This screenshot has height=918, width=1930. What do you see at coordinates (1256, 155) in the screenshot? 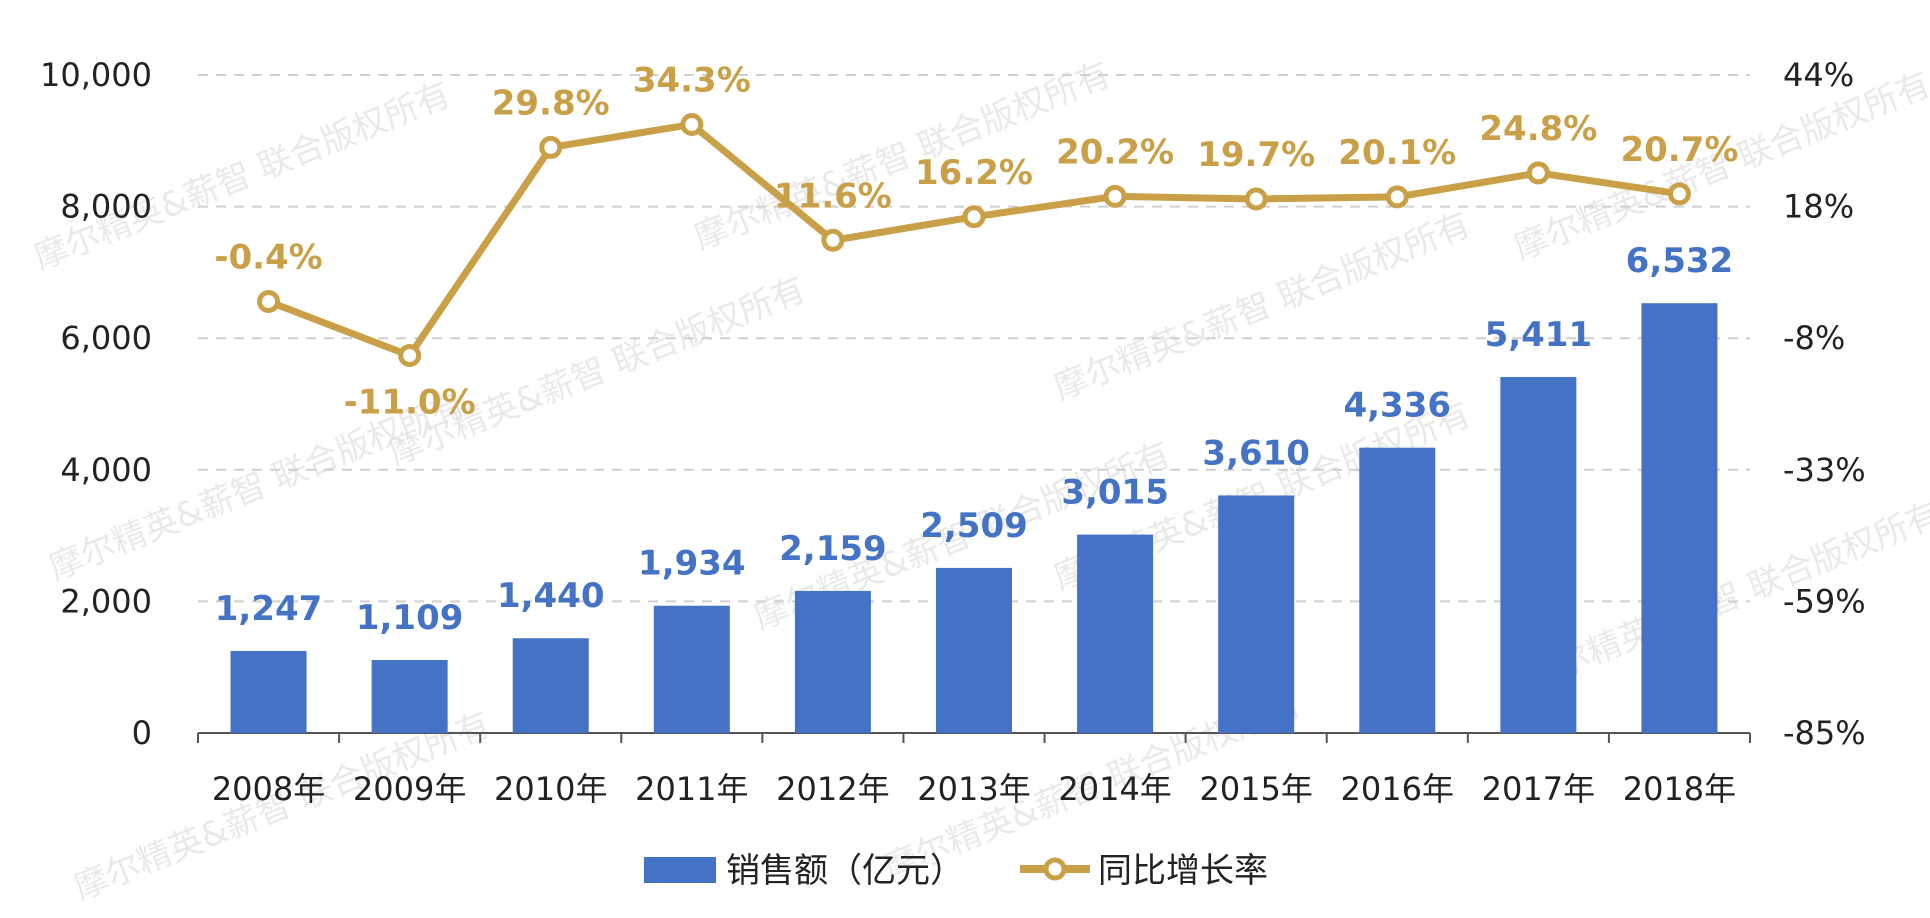
I see `growth-value-label: 19.7%` at bounding box center [1256, 155].